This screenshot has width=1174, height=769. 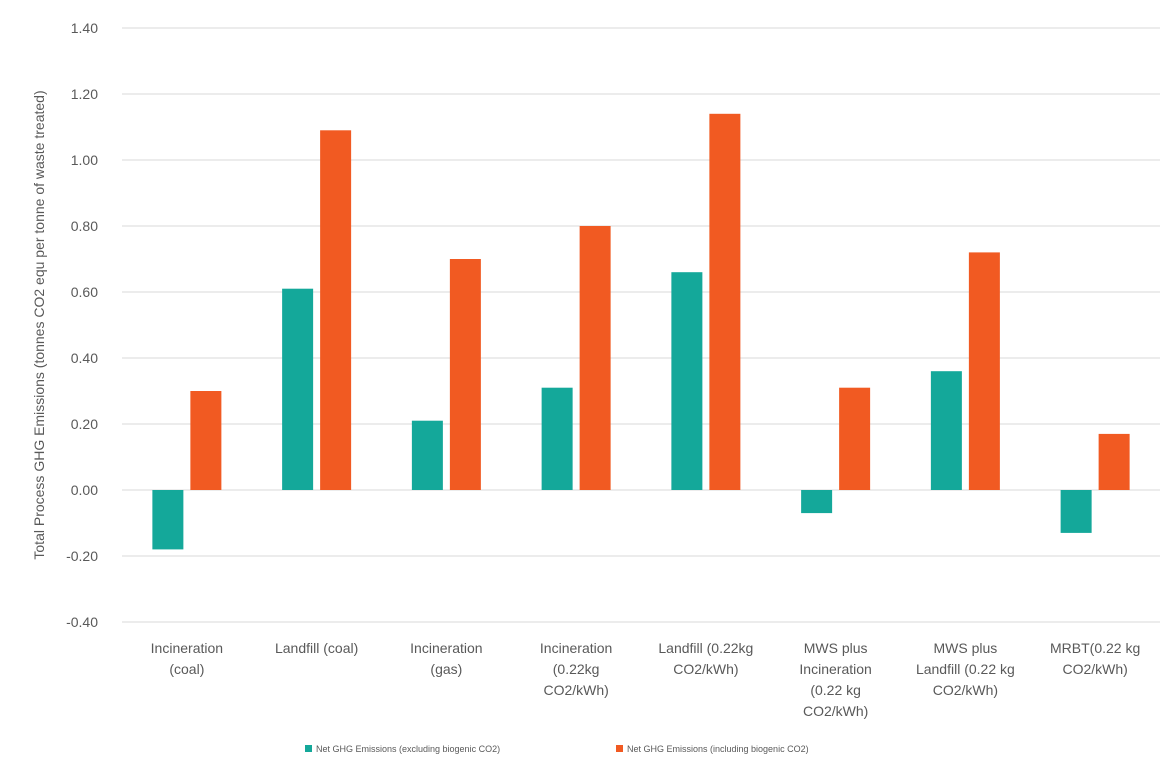 I want to click on category-label: Incineration (coal), so click(x=187, y=658).